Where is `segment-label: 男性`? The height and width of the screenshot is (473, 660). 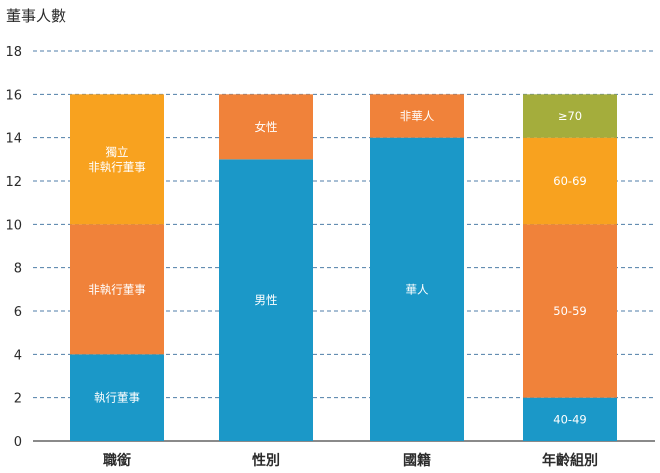
segment-label: 男性 is located at coordinates (266, 300).